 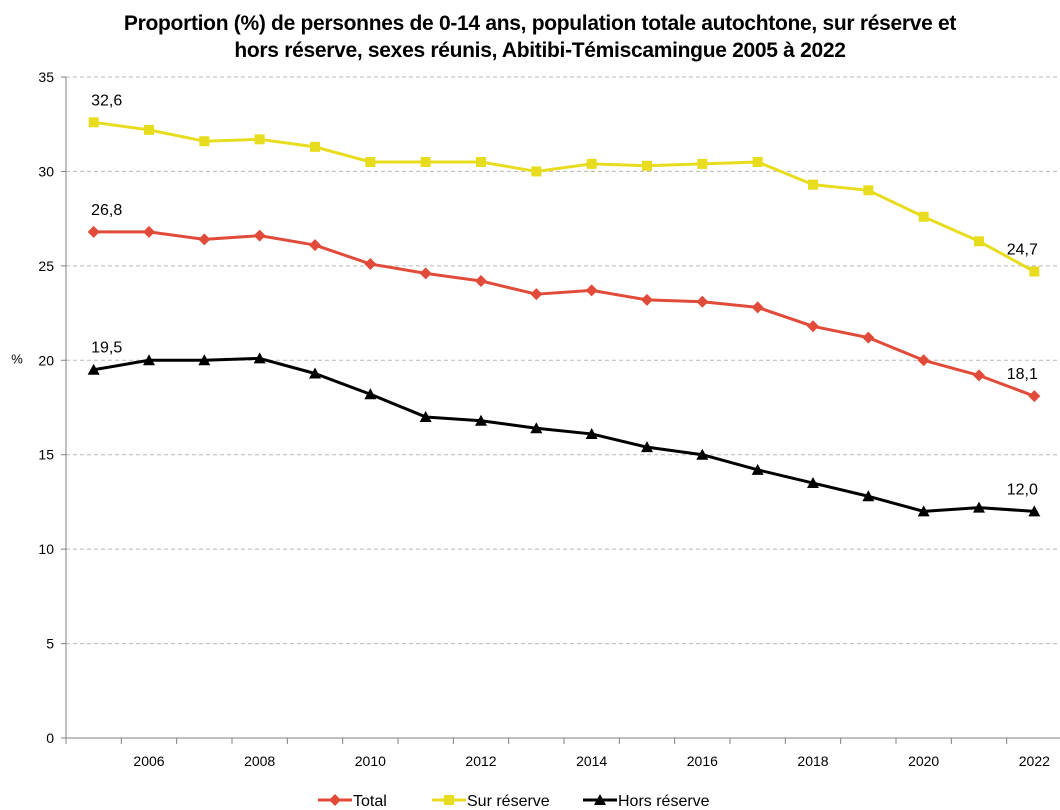 What do you see at coordinates (50, 644) in the screenshot?
I see `y-tick-label: 5` at bounding box center [50, 644].